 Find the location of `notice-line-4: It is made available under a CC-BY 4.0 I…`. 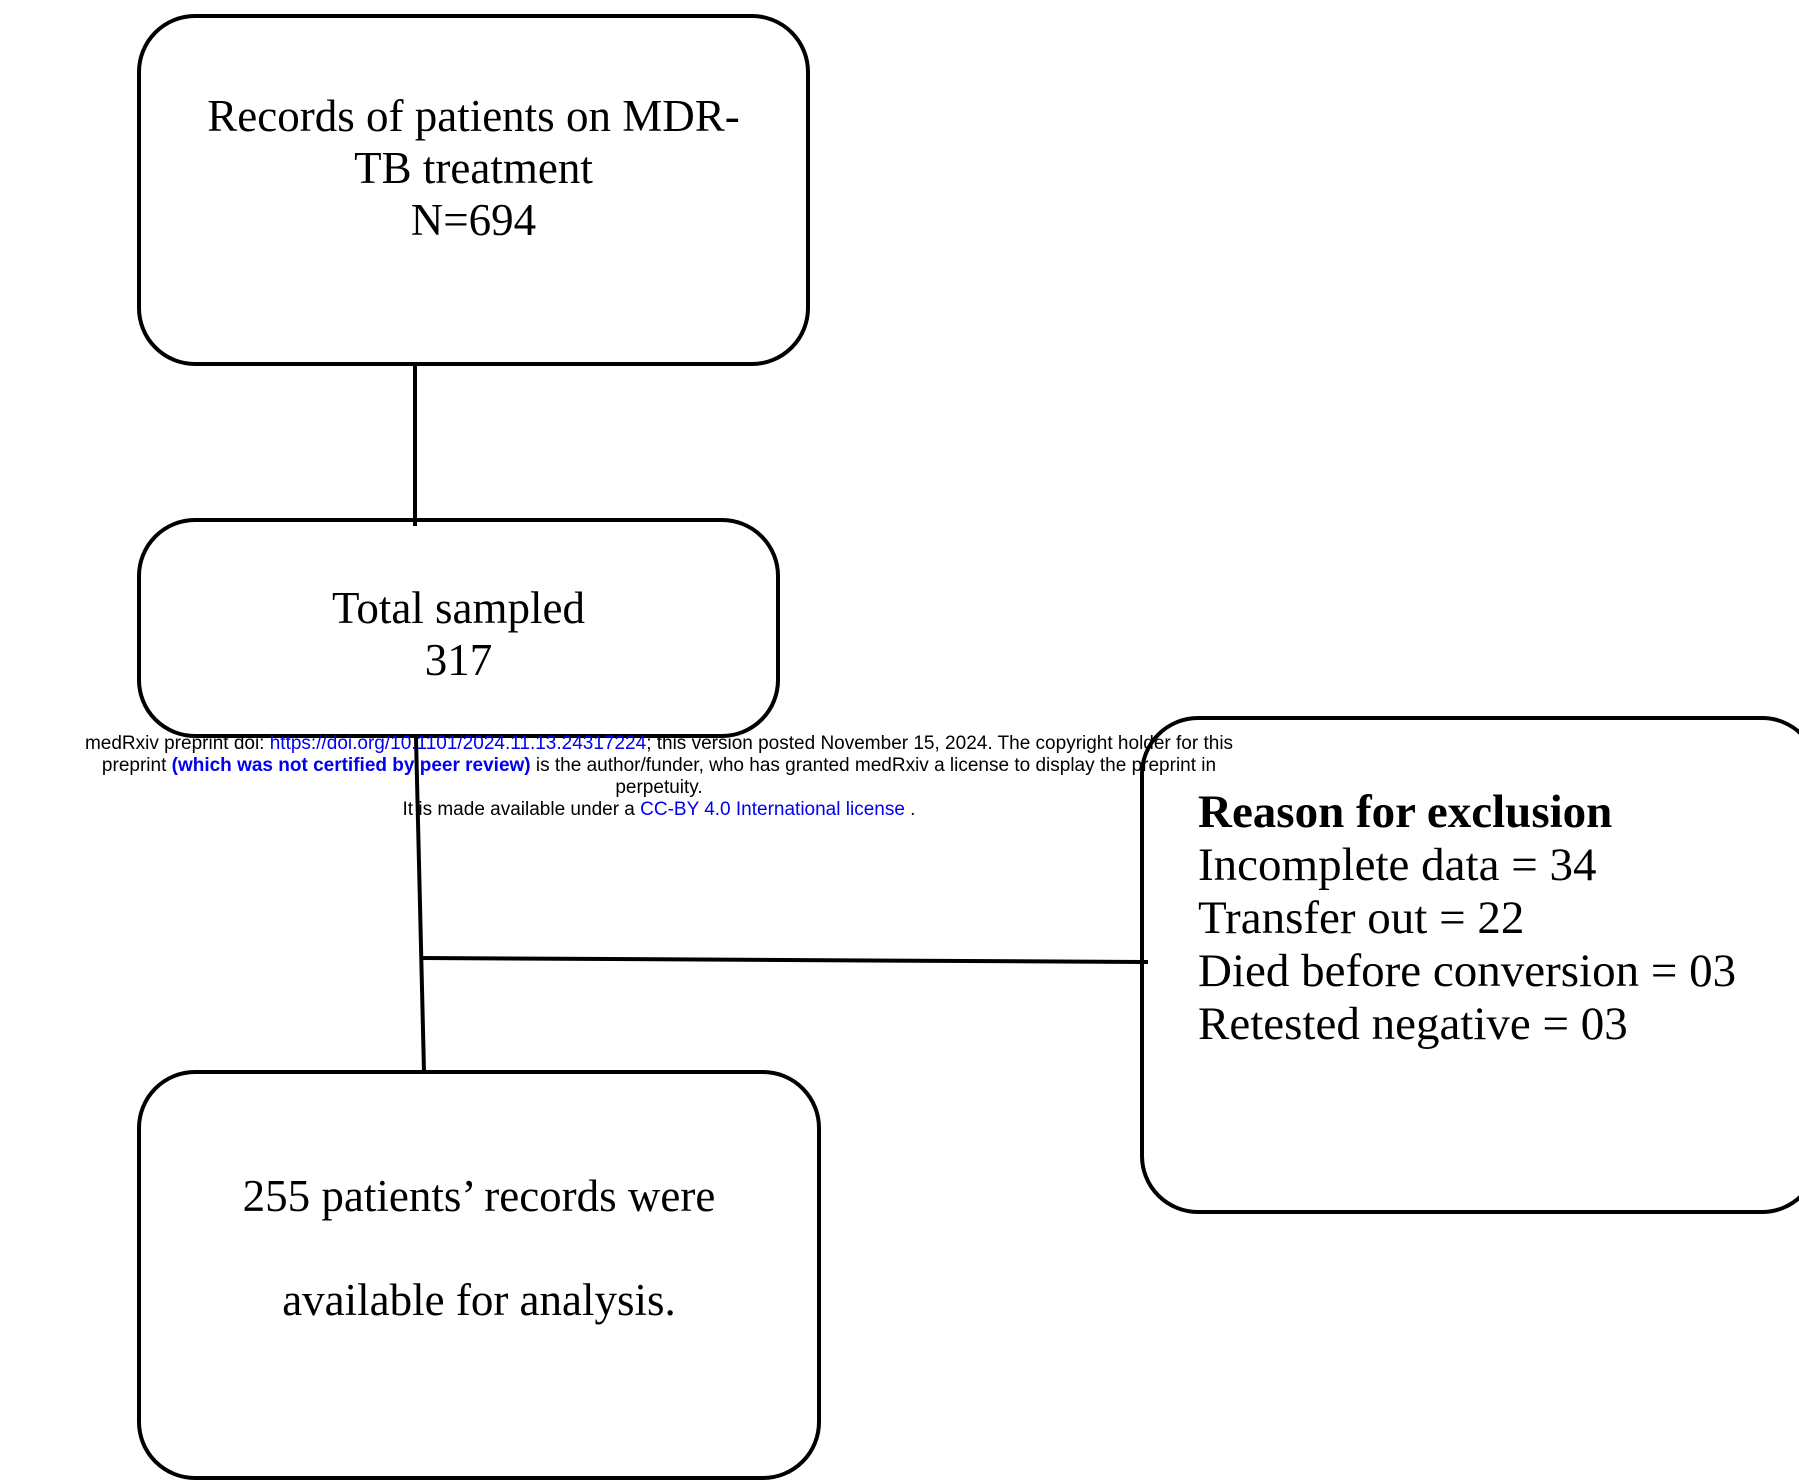

notice-line-4: It is made available under a CC-BY 4.0 I… is located at coordinates (659, 810).